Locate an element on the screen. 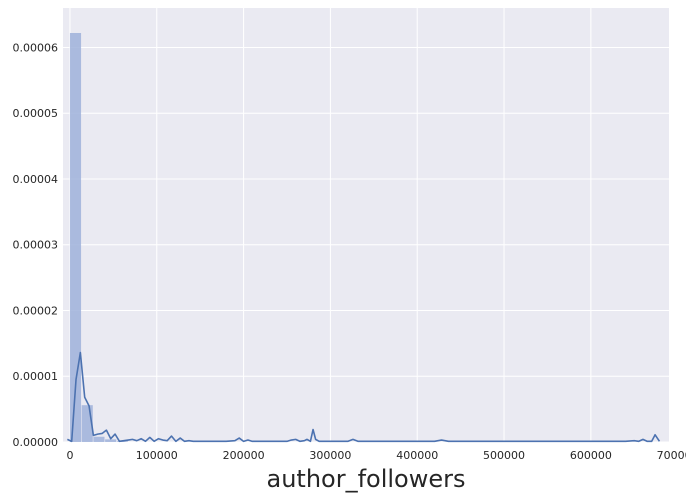 Image resolution: width=686 pixels, height=495 pixels. x-tick-label: 300000 is located at coordinates (330, 455).